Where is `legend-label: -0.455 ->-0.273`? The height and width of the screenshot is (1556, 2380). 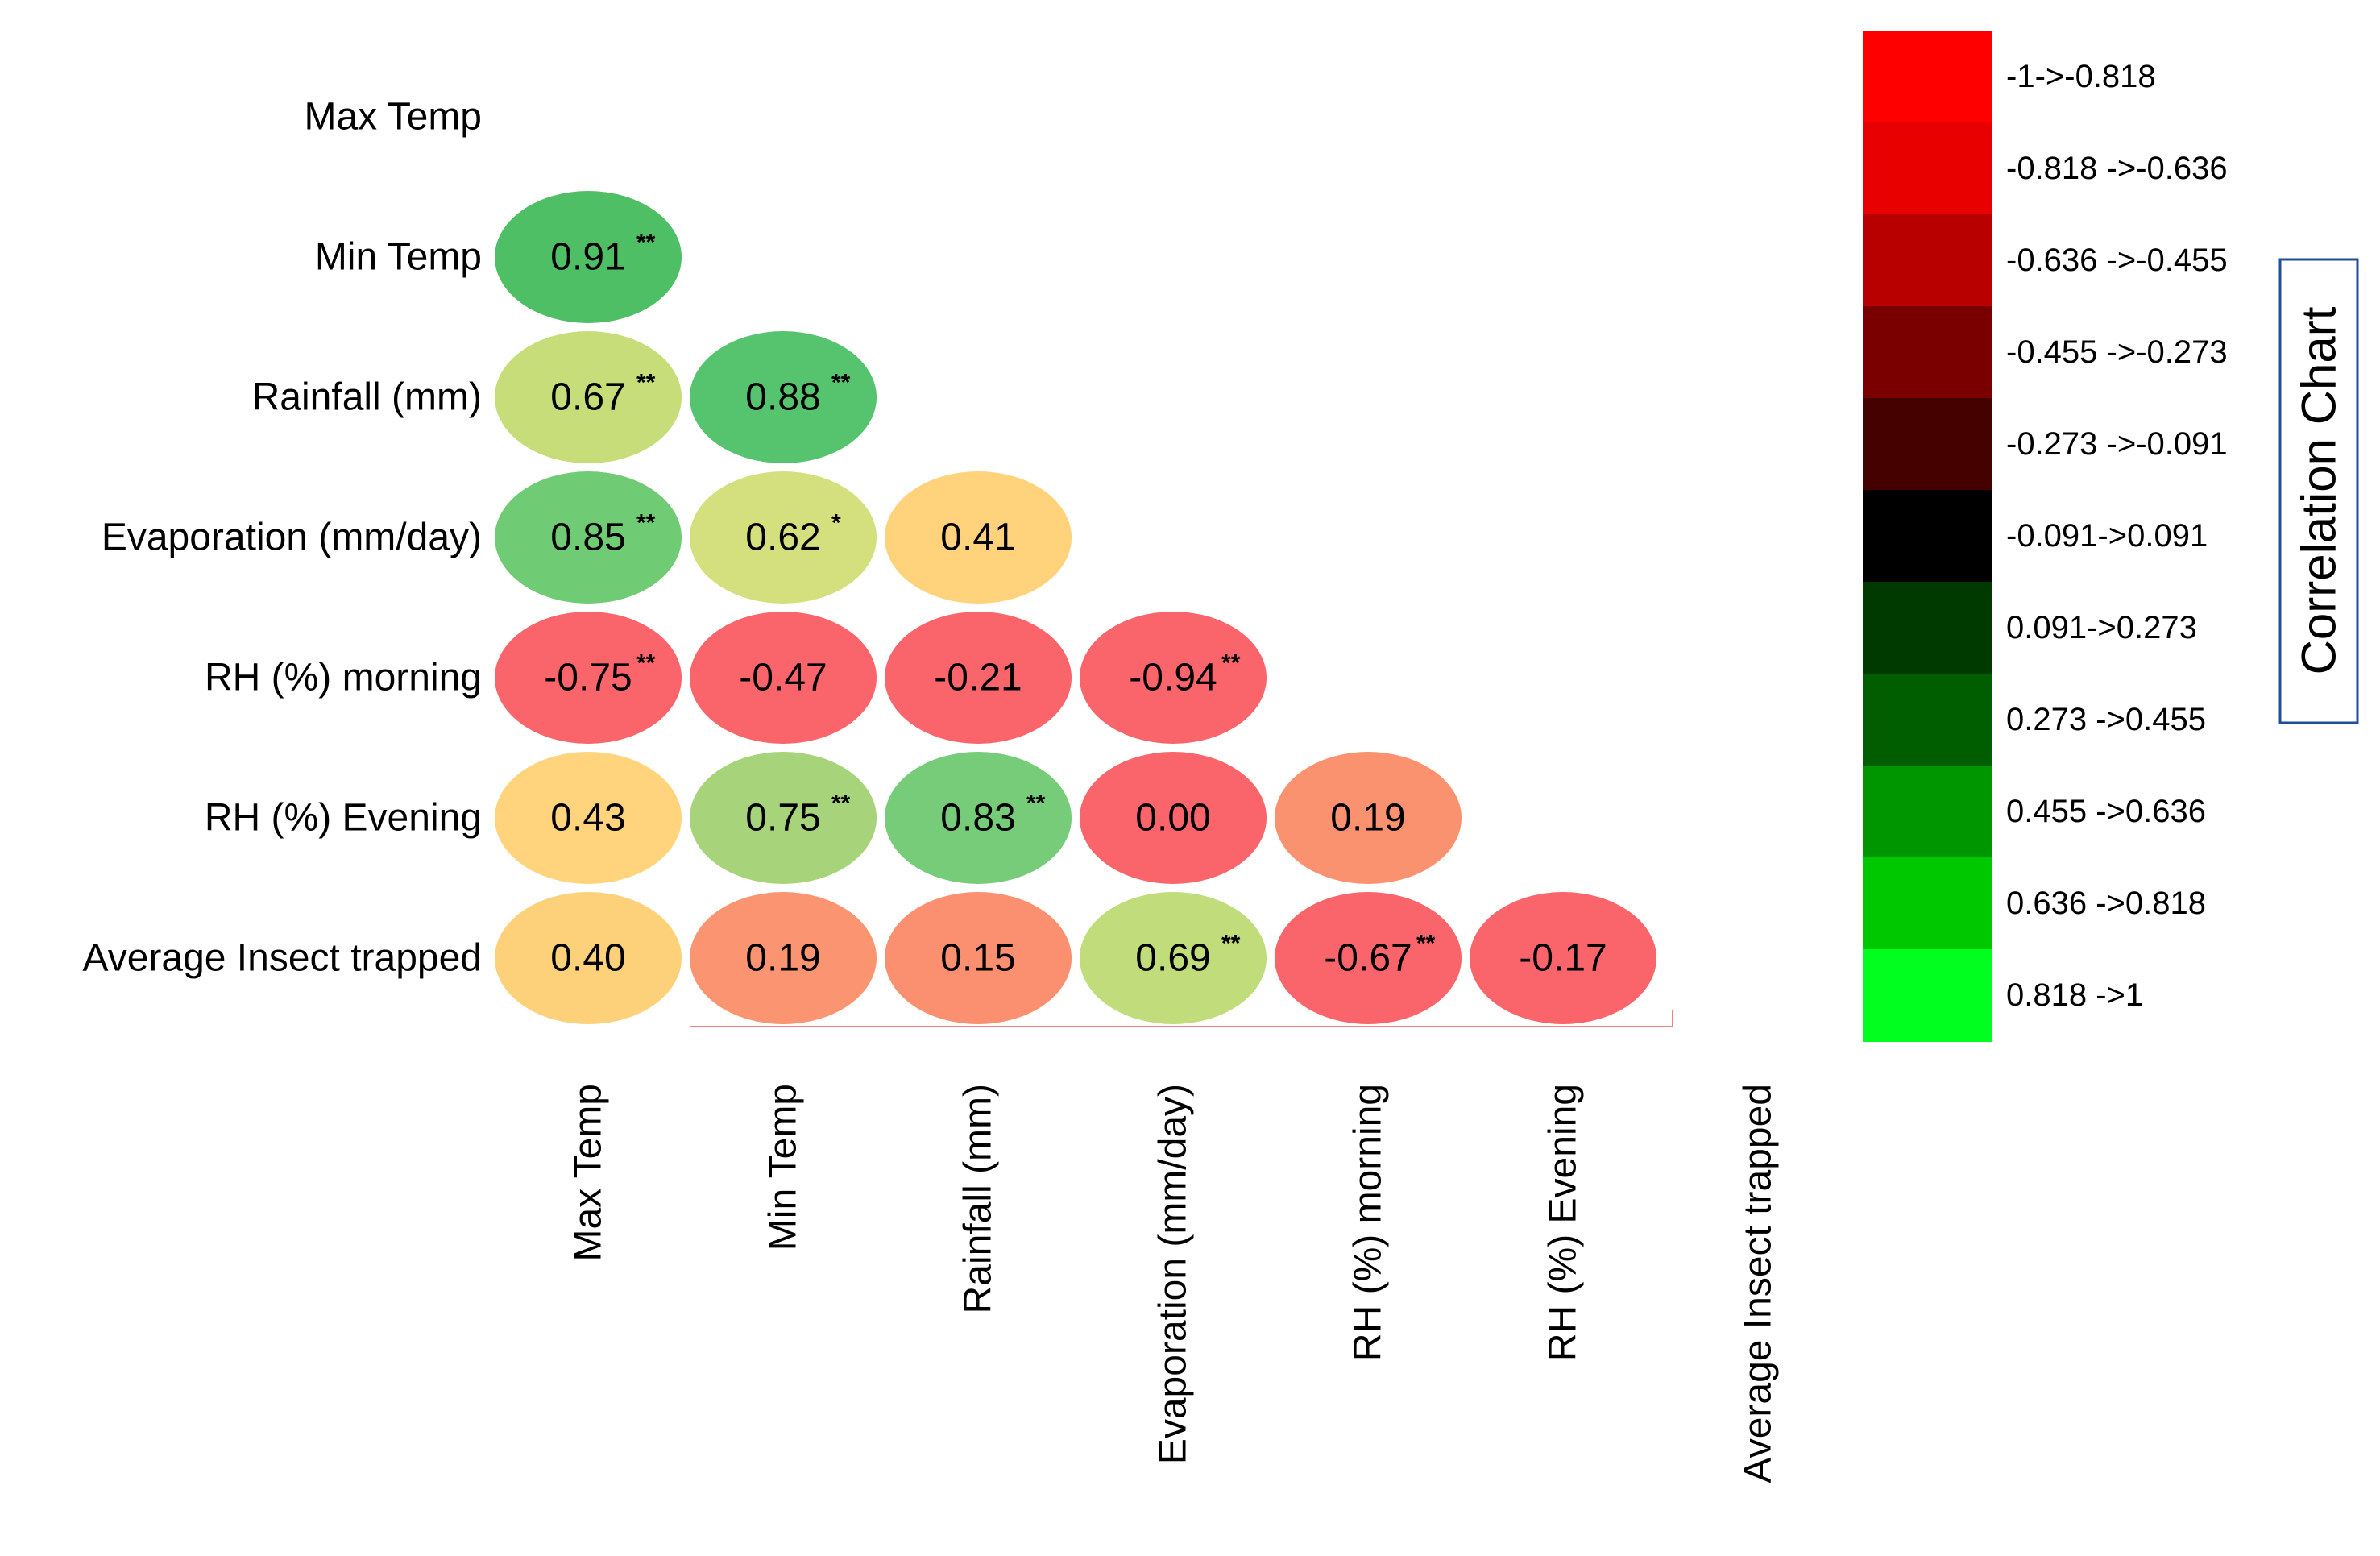
legend-label: -0.455 ->-0.273 is located at coordinates (2117, 352).